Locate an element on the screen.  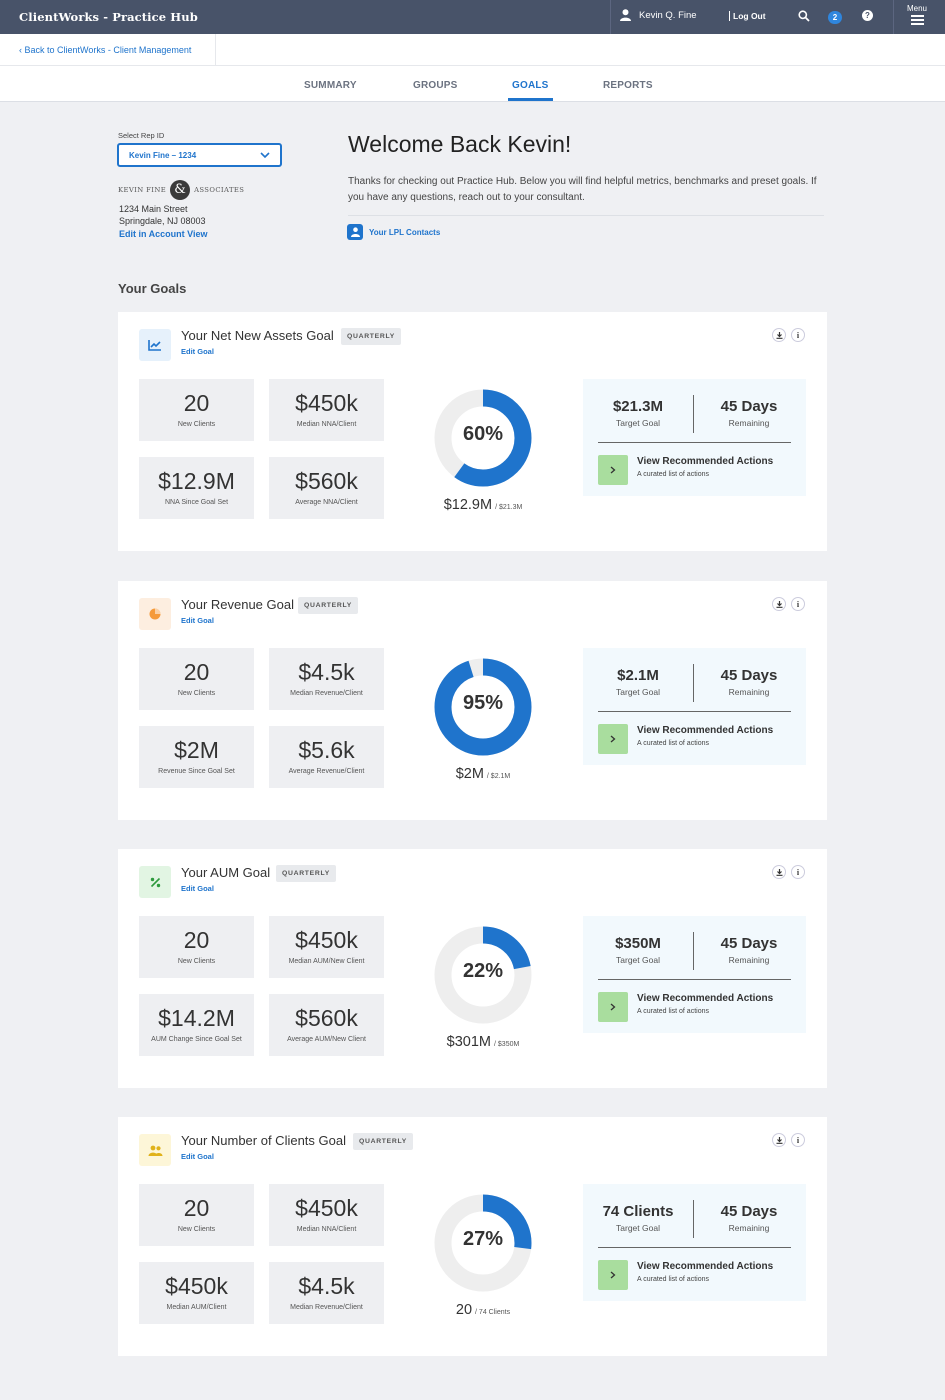
metric-average: $5.6k Average Revenue/Client is located at coordinates (326, 757).